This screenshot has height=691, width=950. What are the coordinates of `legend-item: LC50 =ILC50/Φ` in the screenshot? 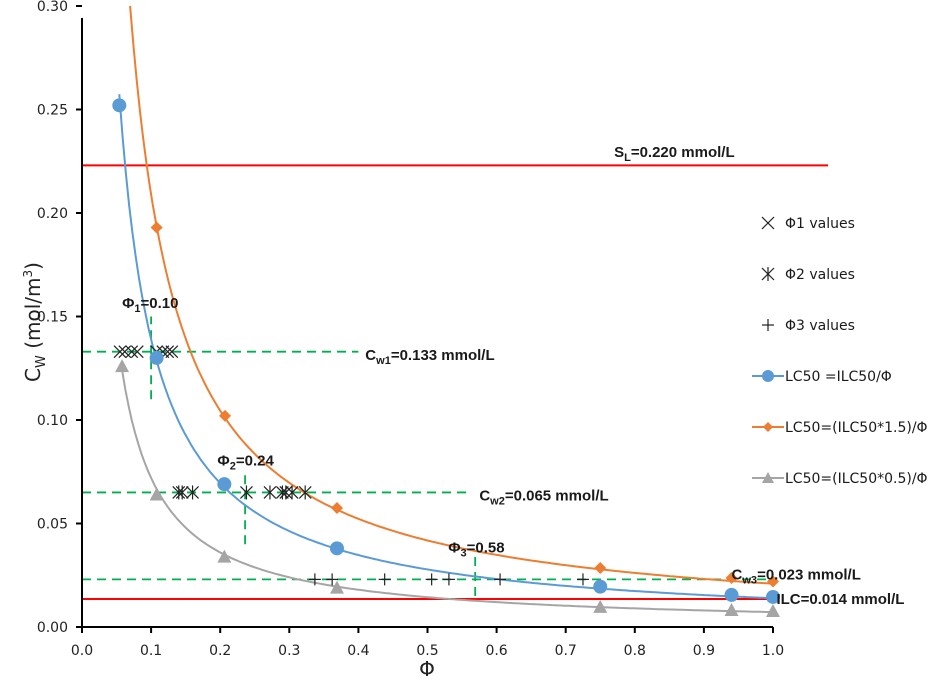 It's located at (822, 377).